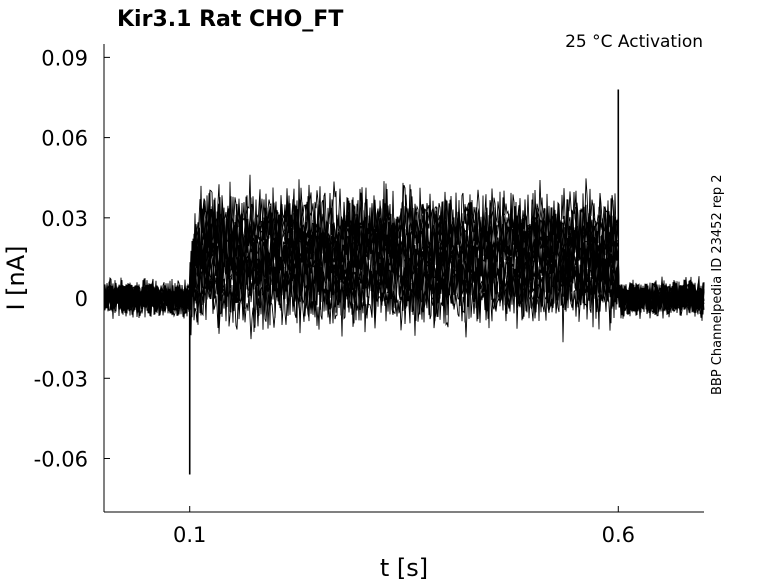 The image size is (778, 583). I want to click on y-tick-label: -0.06, so click(61, 460).